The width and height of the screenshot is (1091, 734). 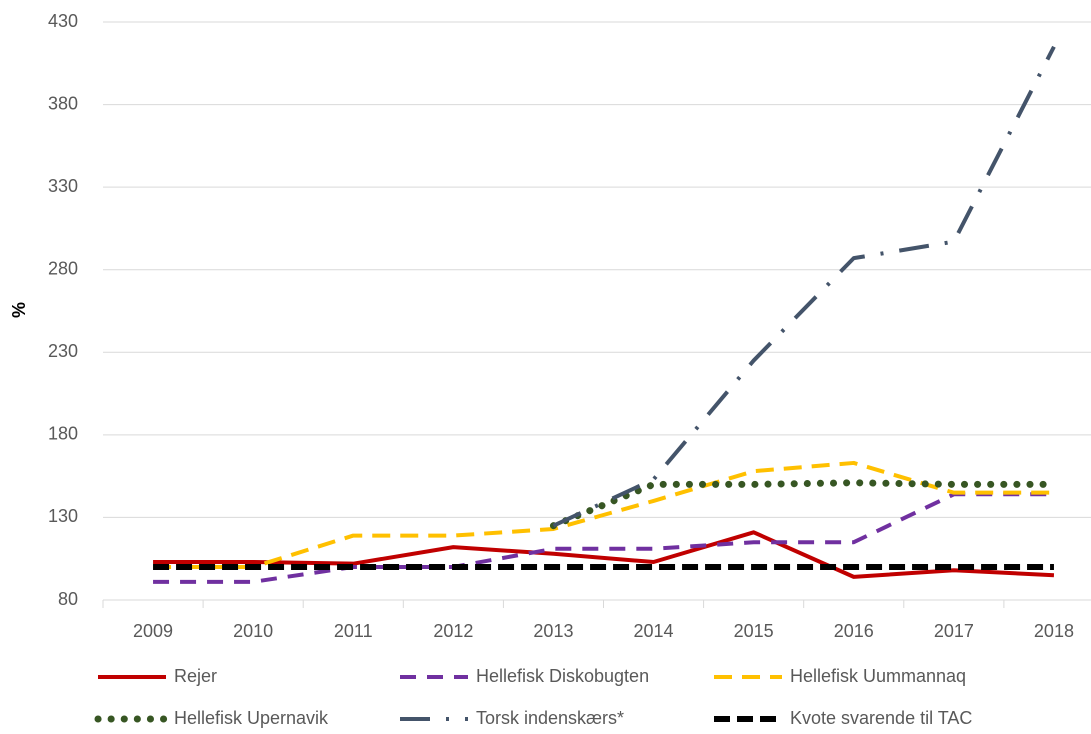 I want to click on x-tick-label: 2014, so click(x=654, y=631).